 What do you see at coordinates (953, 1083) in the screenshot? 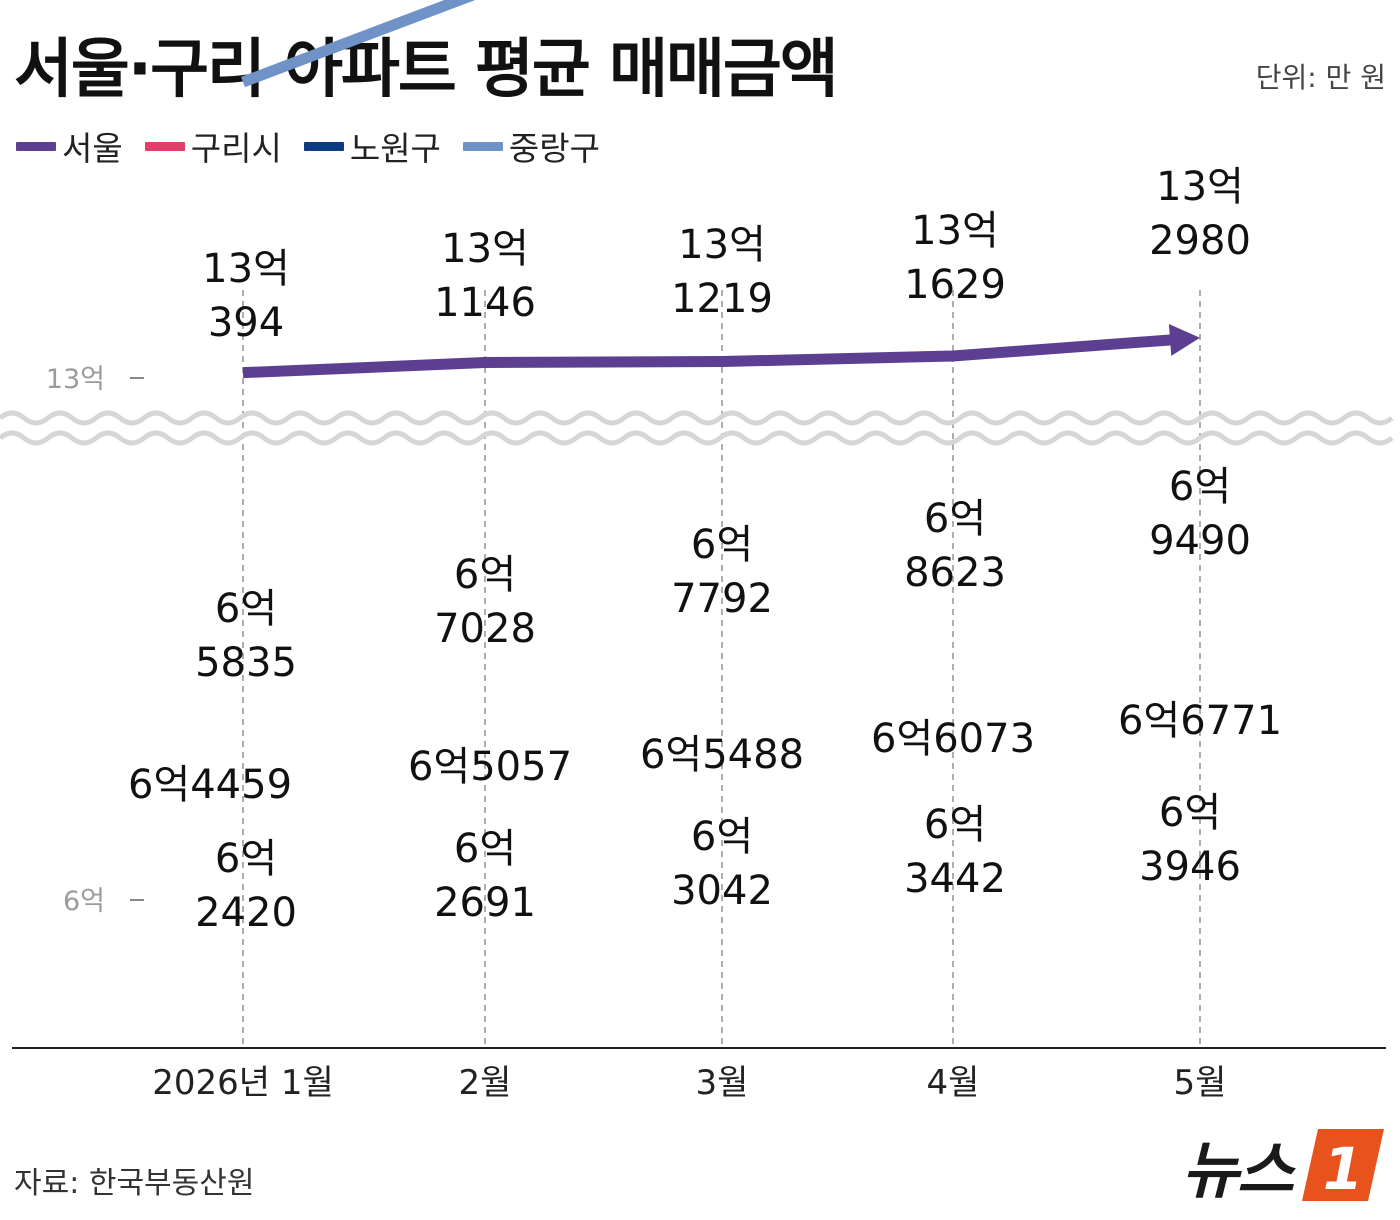
I see `x-tick-label: 4월` at bounding box center [953, 1083].